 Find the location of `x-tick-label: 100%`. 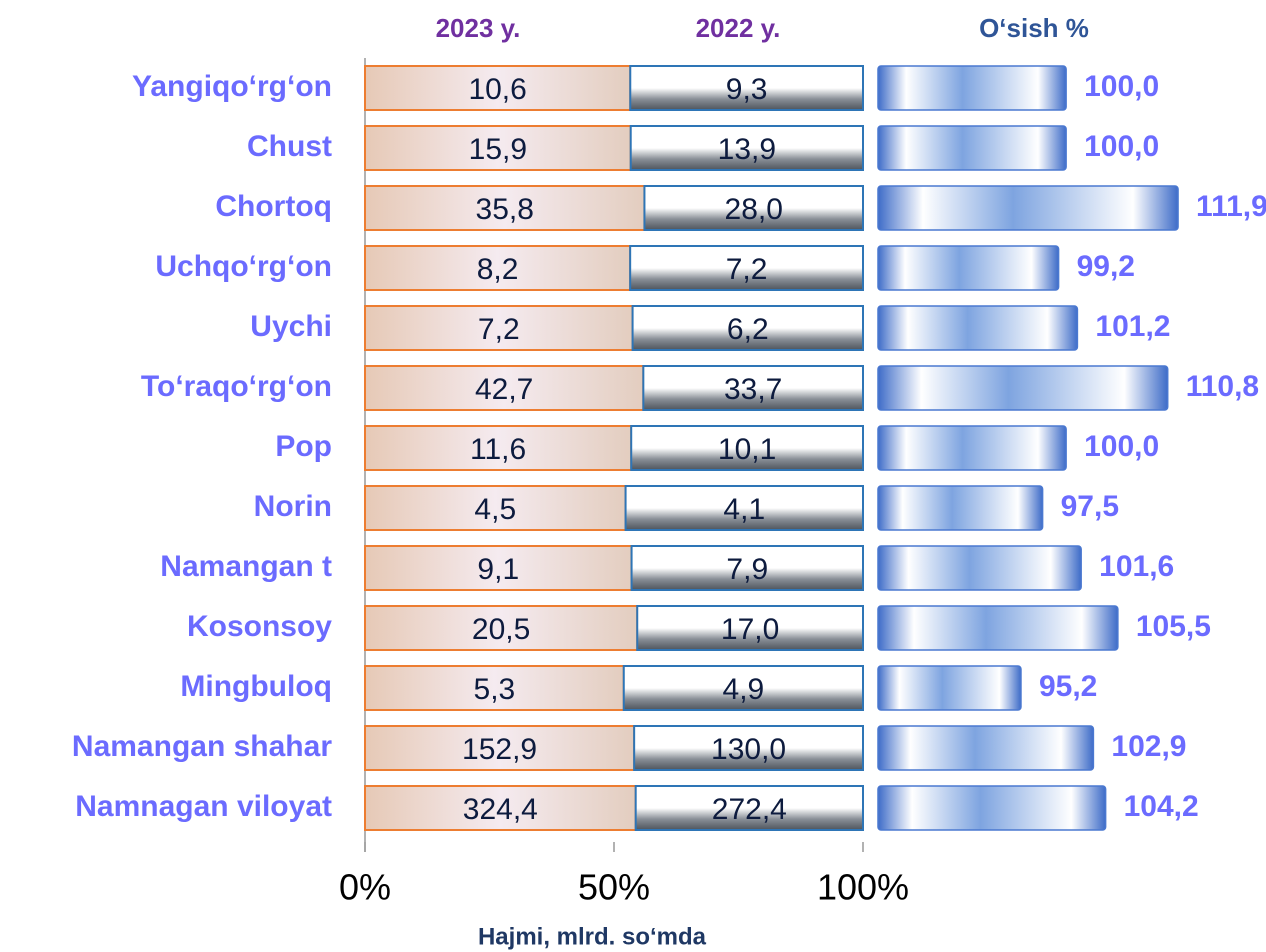

x-tick-label: 100% is located at coordinates (863, 887).